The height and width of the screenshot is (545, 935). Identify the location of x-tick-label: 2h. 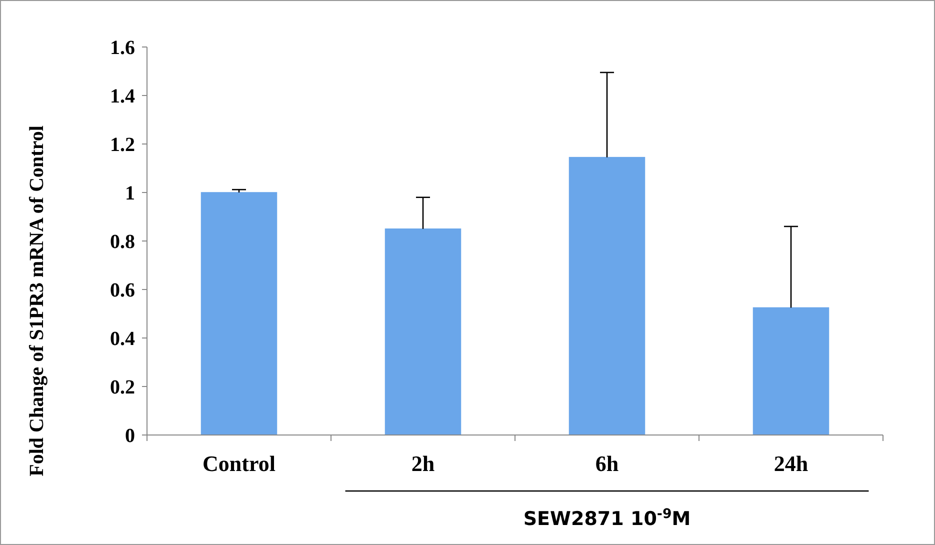
(423, 463).